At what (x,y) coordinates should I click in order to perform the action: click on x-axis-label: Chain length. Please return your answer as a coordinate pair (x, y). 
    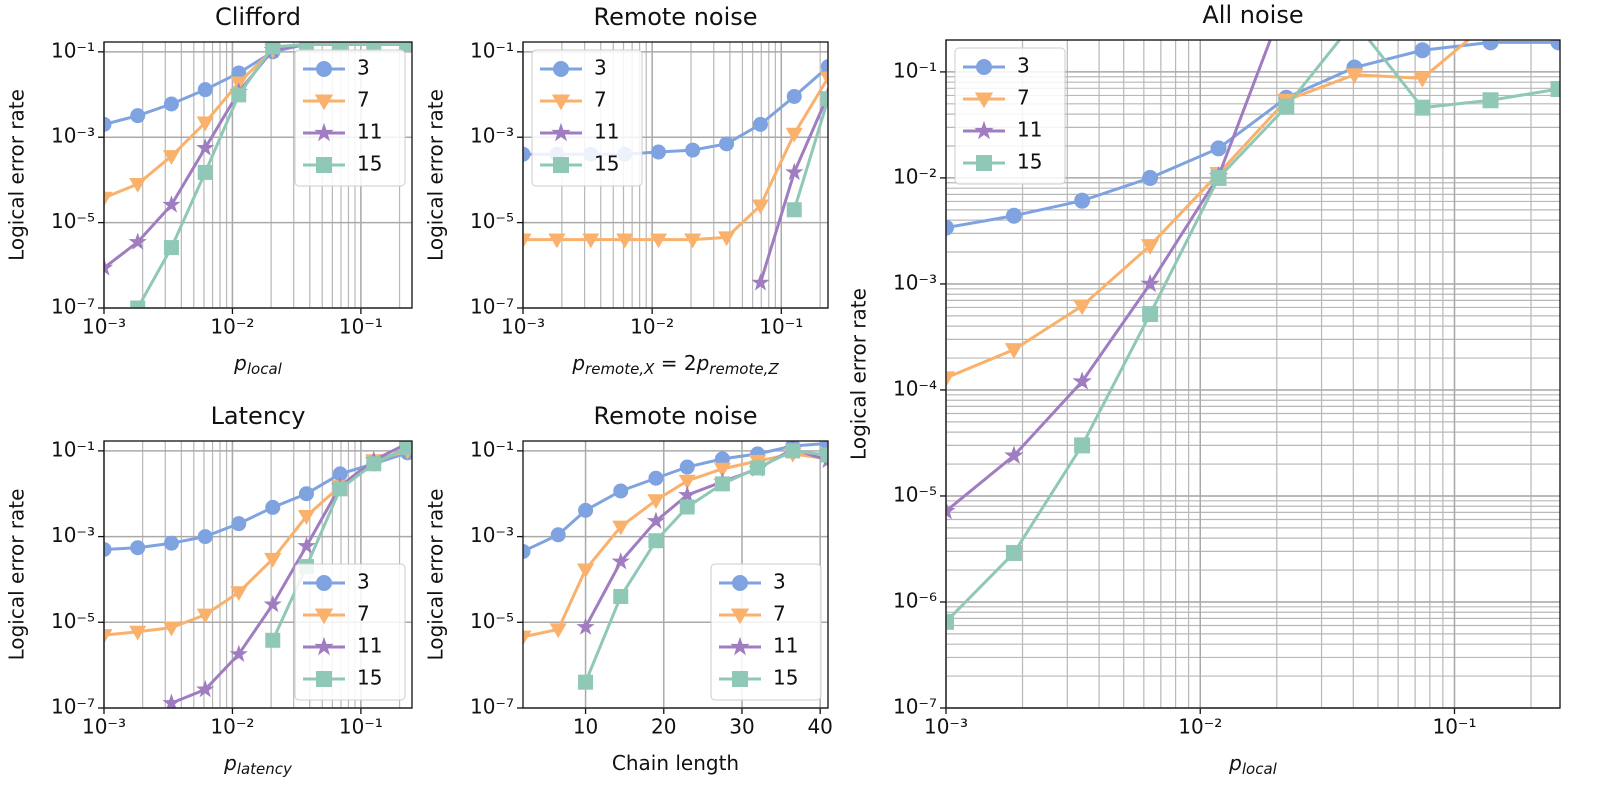
    Looking at the image, I should click on (675, 763).